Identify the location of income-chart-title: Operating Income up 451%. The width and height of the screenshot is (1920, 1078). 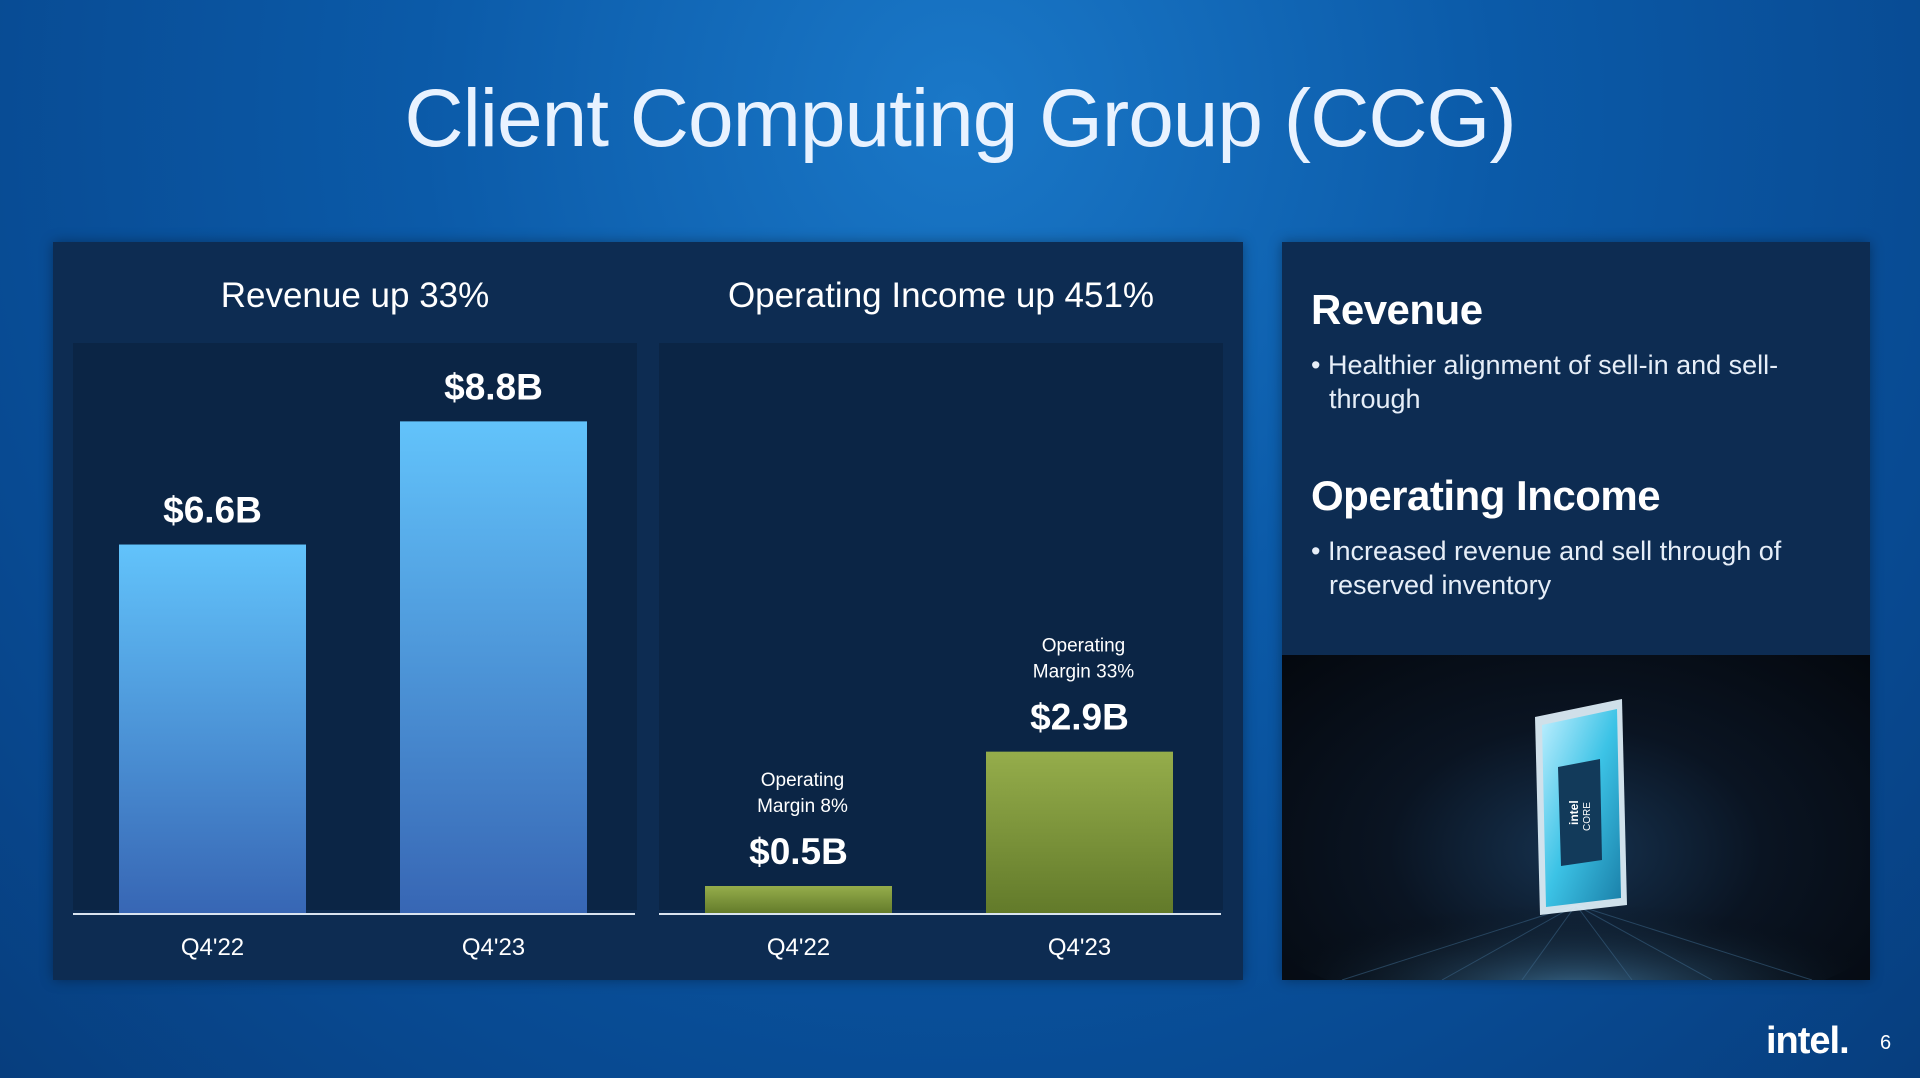
(941, 295).